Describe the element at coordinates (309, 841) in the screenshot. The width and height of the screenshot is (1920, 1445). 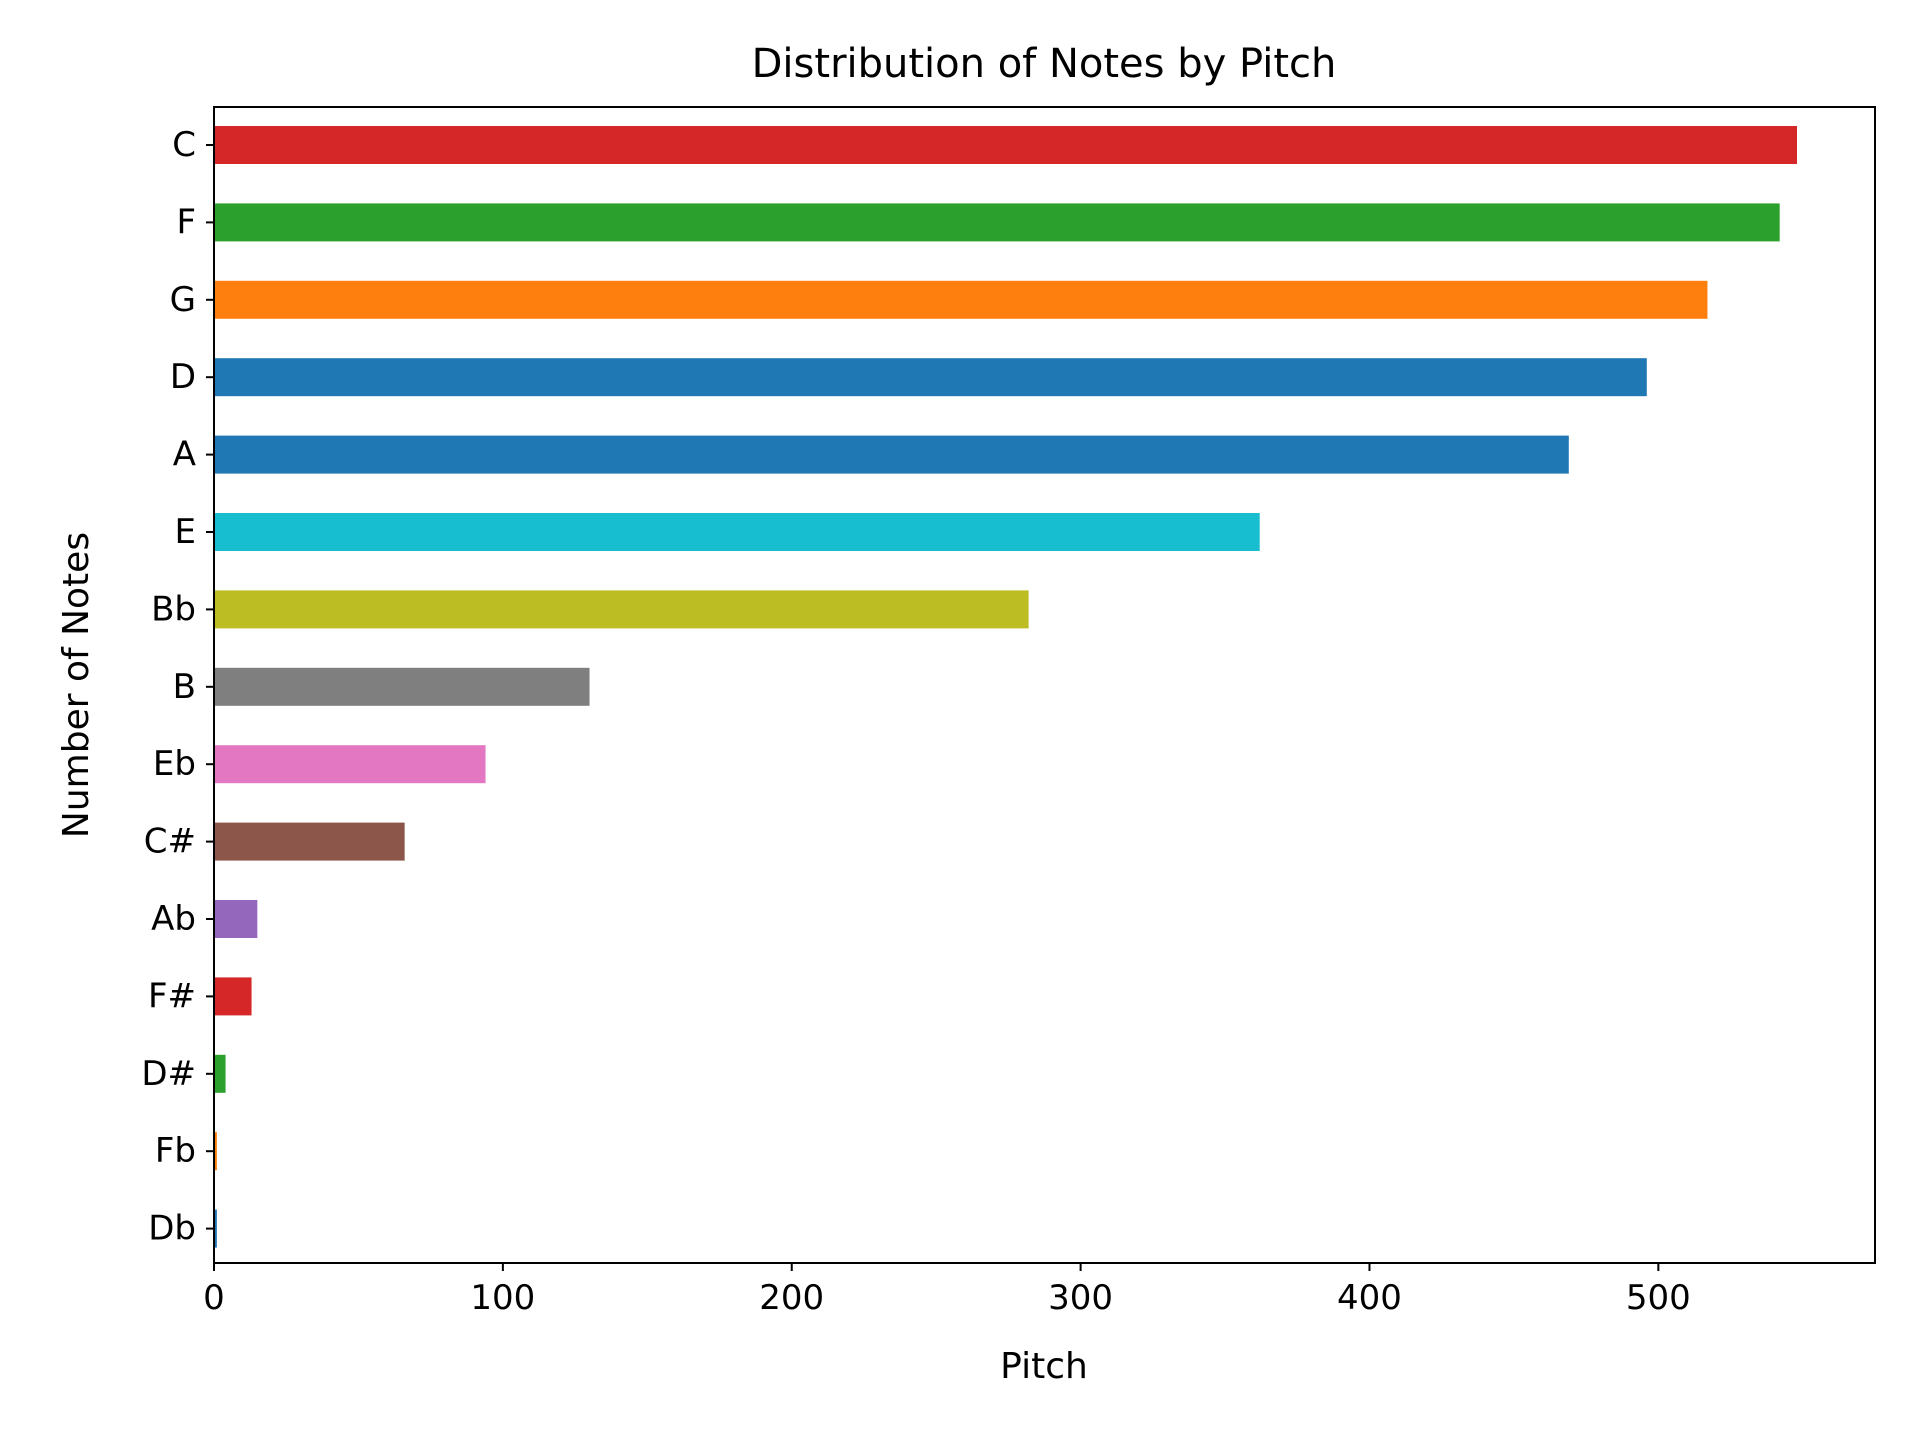
I see `bar-c-sharp` at that location.